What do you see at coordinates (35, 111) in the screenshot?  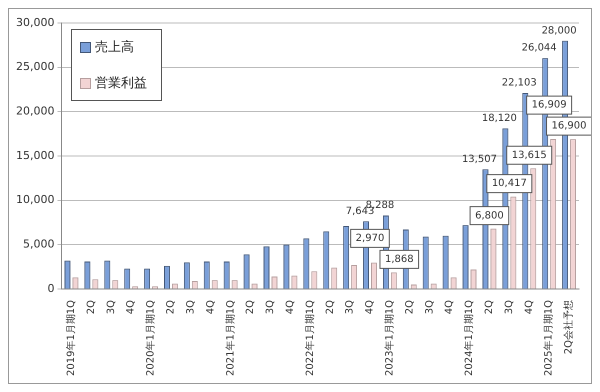 I see `y-tick-label: 20,000` at bounding box center [35, 111].